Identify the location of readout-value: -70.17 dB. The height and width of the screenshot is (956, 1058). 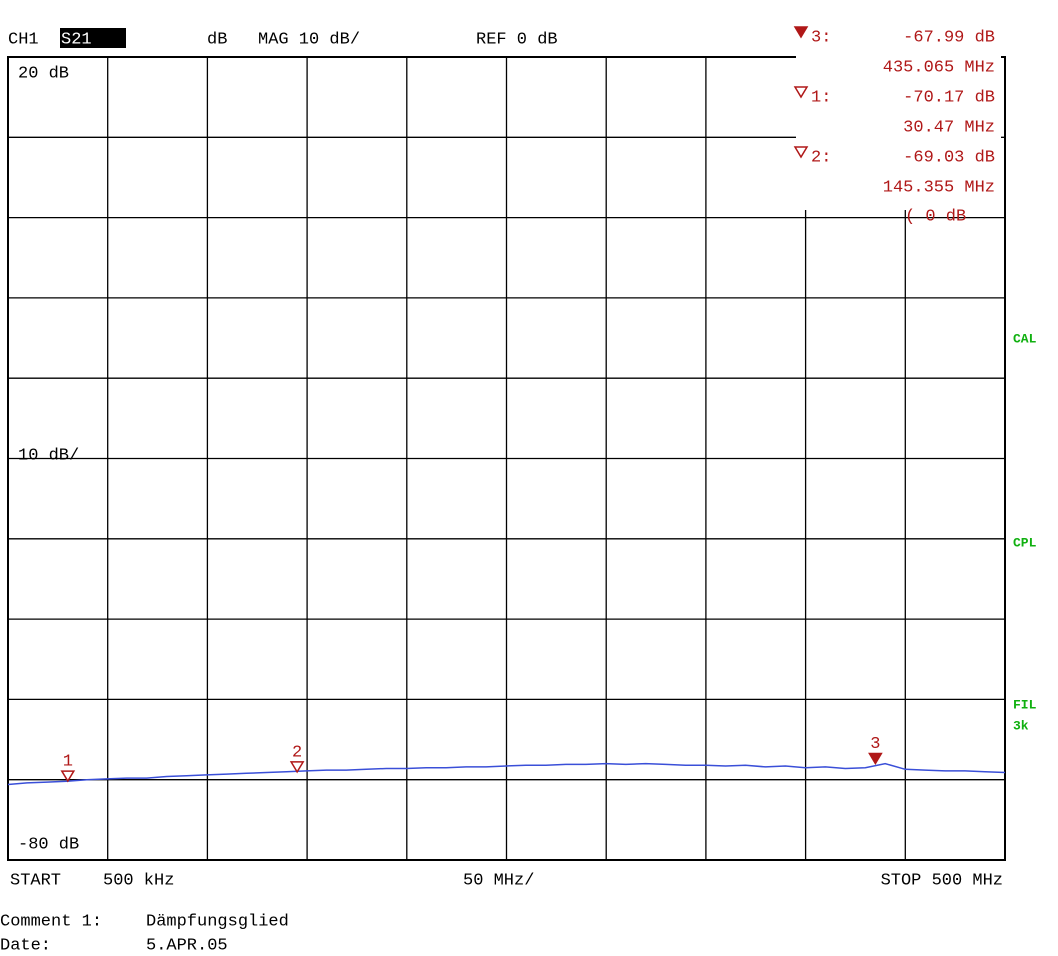
(949, 97).